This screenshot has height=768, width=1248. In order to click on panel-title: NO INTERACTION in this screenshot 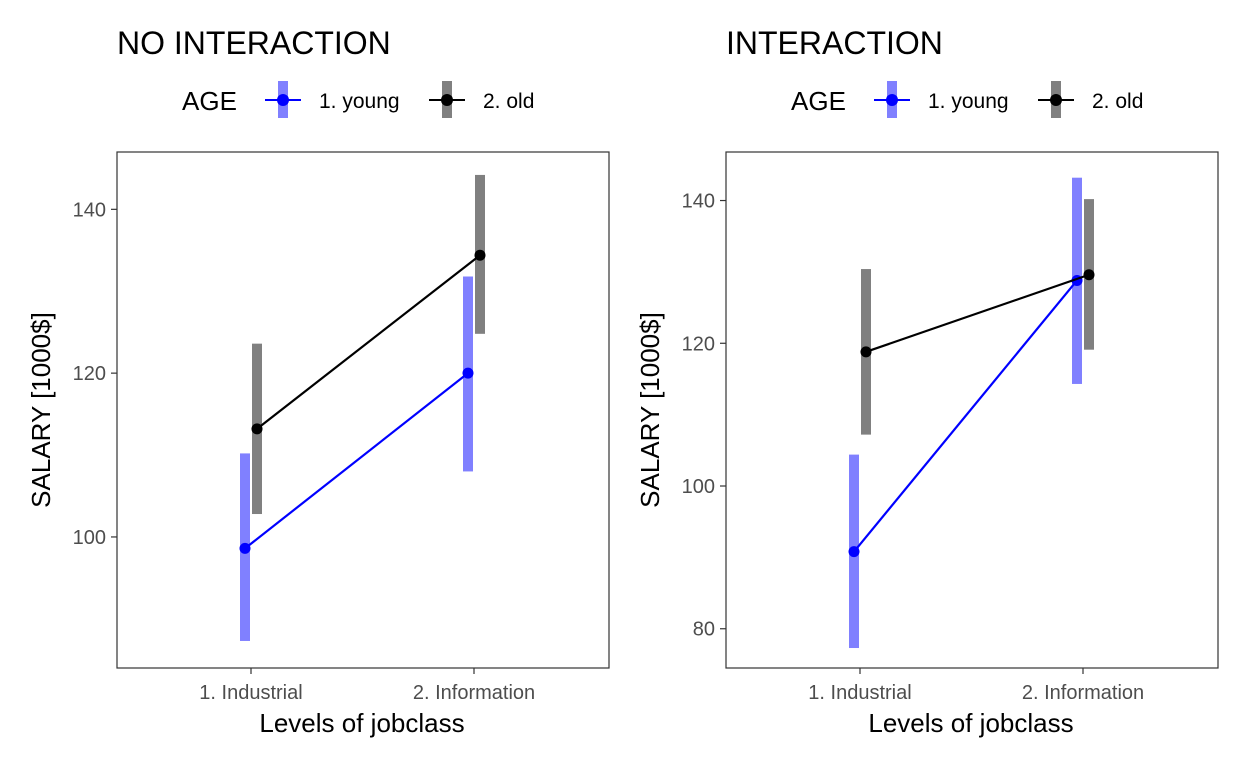, I will do `click(254, 43)`.